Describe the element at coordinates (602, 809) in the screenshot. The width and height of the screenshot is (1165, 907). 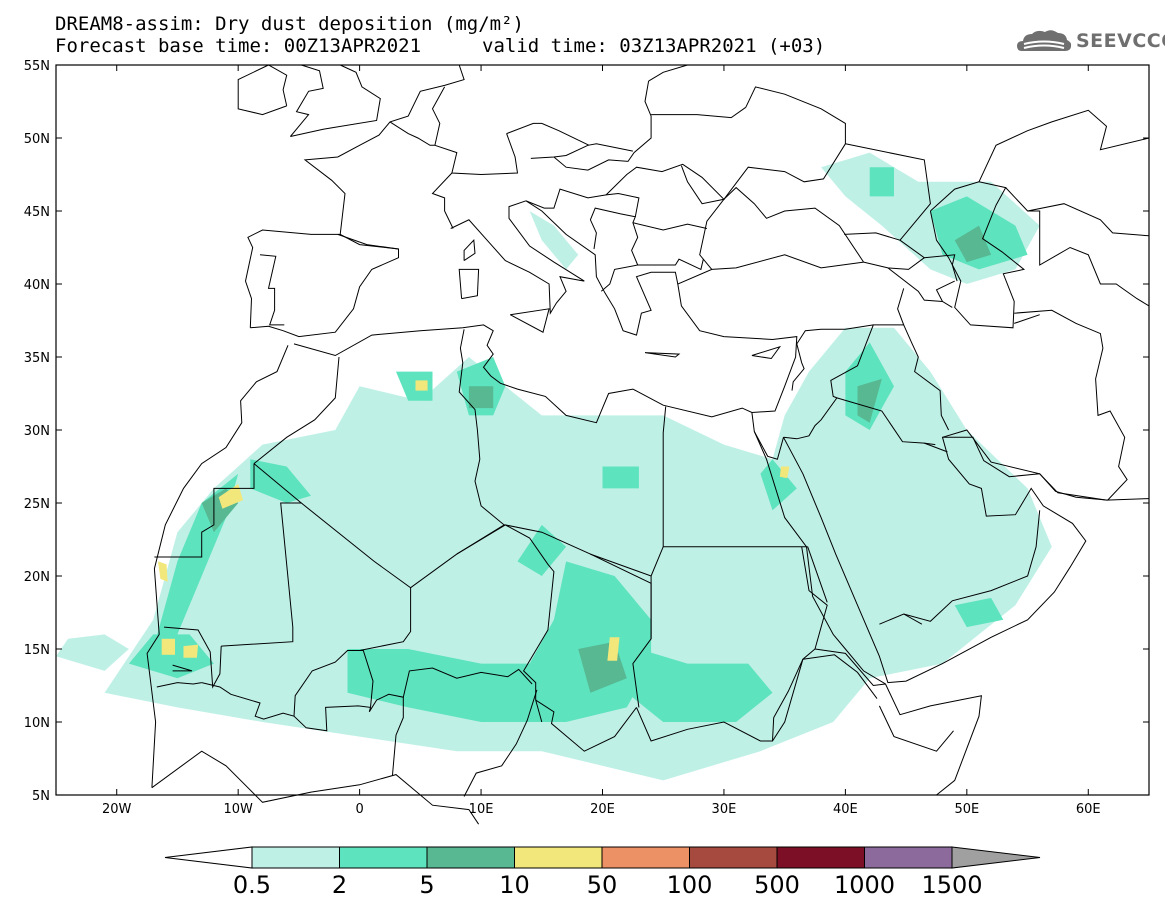
I see `lon-tick-label: 20E` at that location.